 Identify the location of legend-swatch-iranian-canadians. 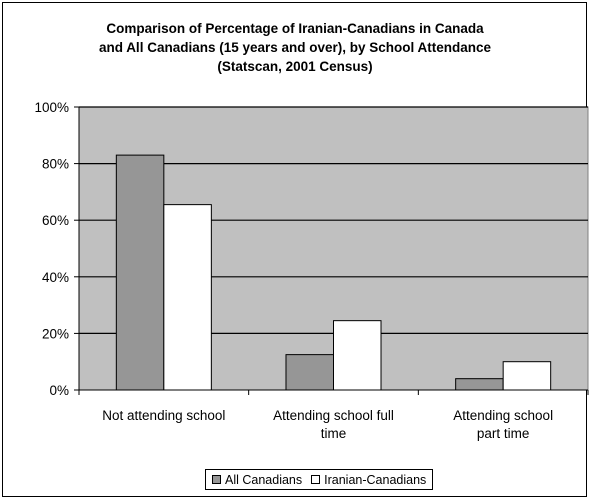
(316, 479).